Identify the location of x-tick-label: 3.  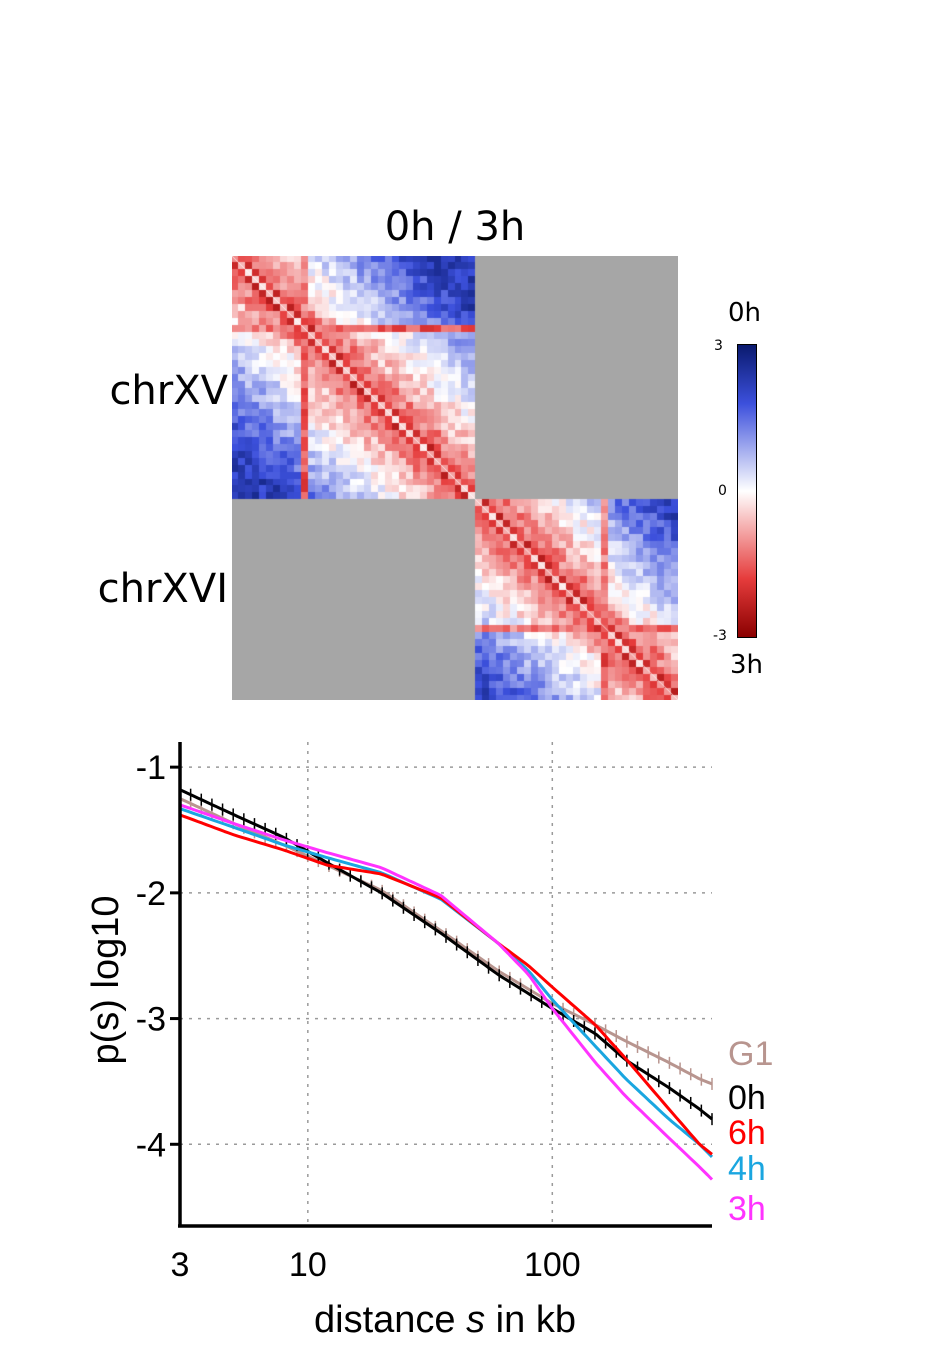
(180, 1265).